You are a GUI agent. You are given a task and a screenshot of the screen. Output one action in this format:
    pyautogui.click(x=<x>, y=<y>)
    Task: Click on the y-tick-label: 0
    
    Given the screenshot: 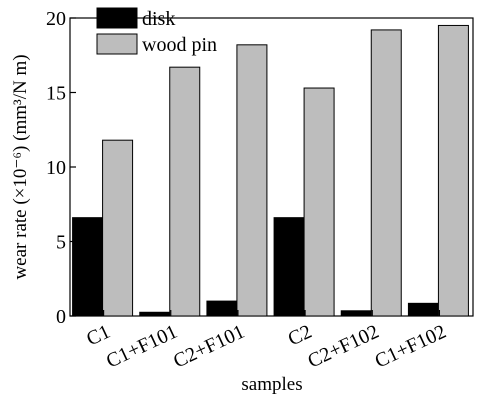 What is the action you would take?
    pyautogui.click(x=61, y=317)
    